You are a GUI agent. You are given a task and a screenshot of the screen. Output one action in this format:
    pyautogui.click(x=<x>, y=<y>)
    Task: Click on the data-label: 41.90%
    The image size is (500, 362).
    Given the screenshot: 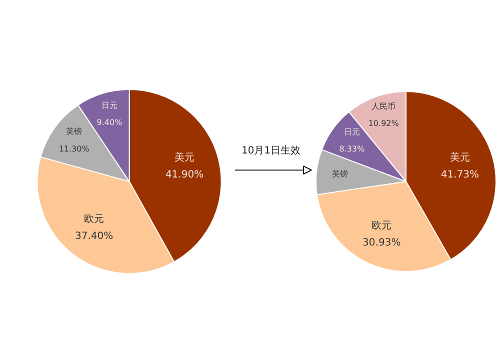 What is the action you would take?
    pyautogui.click(x=184, y=175)
    